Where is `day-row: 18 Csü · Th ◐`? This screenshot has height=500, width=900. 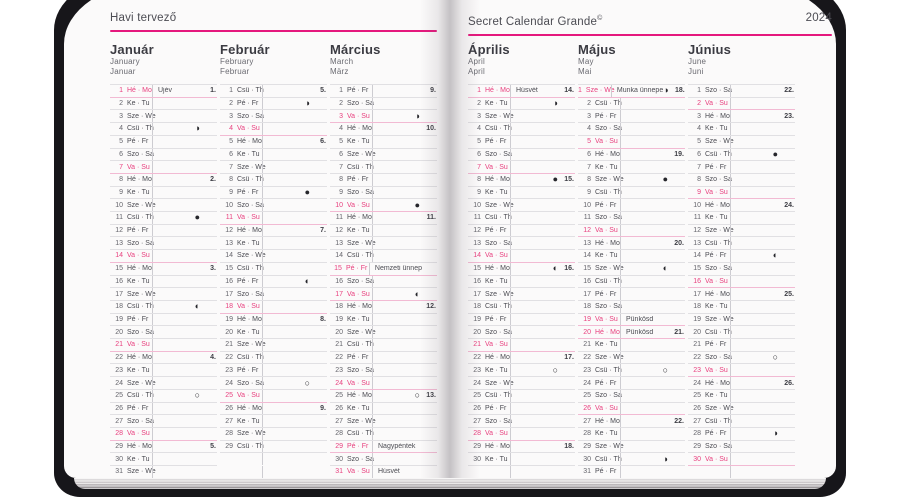
day-row: 18 Csü · Th ◐ is located at coordinates (163, 307).